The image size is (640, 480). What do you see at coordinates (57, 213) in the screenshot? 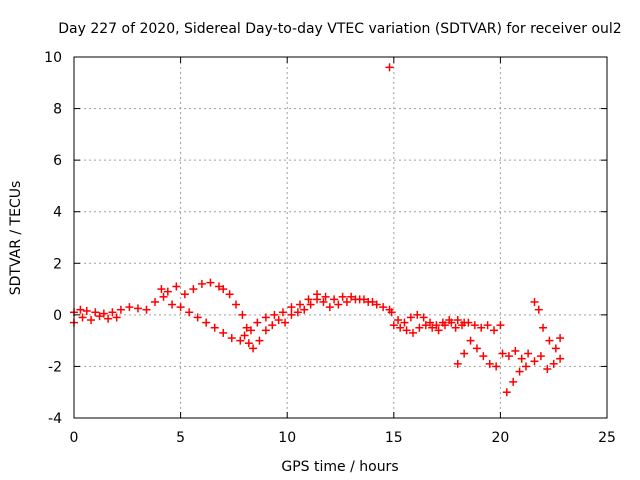
I see `y-tick-label: 4` at bounding box center [57, 213].